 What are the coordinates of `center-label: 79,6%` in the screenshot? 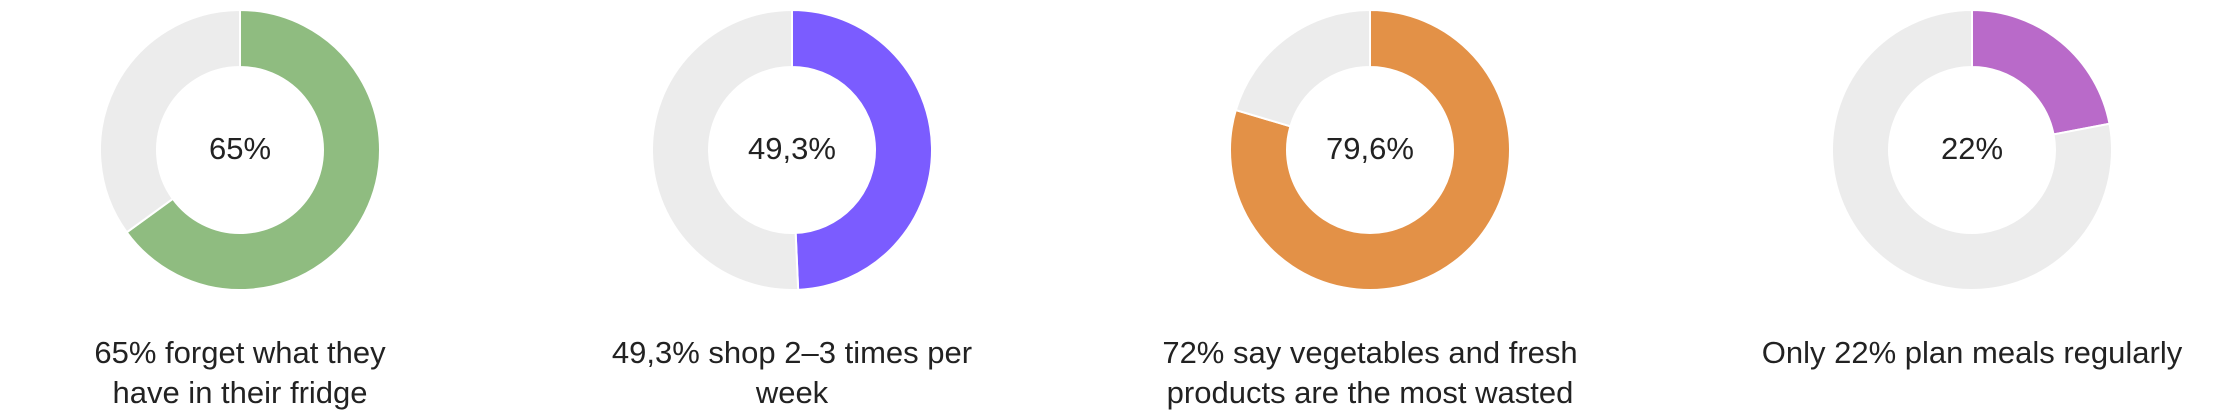 It's located at (1370, 148).